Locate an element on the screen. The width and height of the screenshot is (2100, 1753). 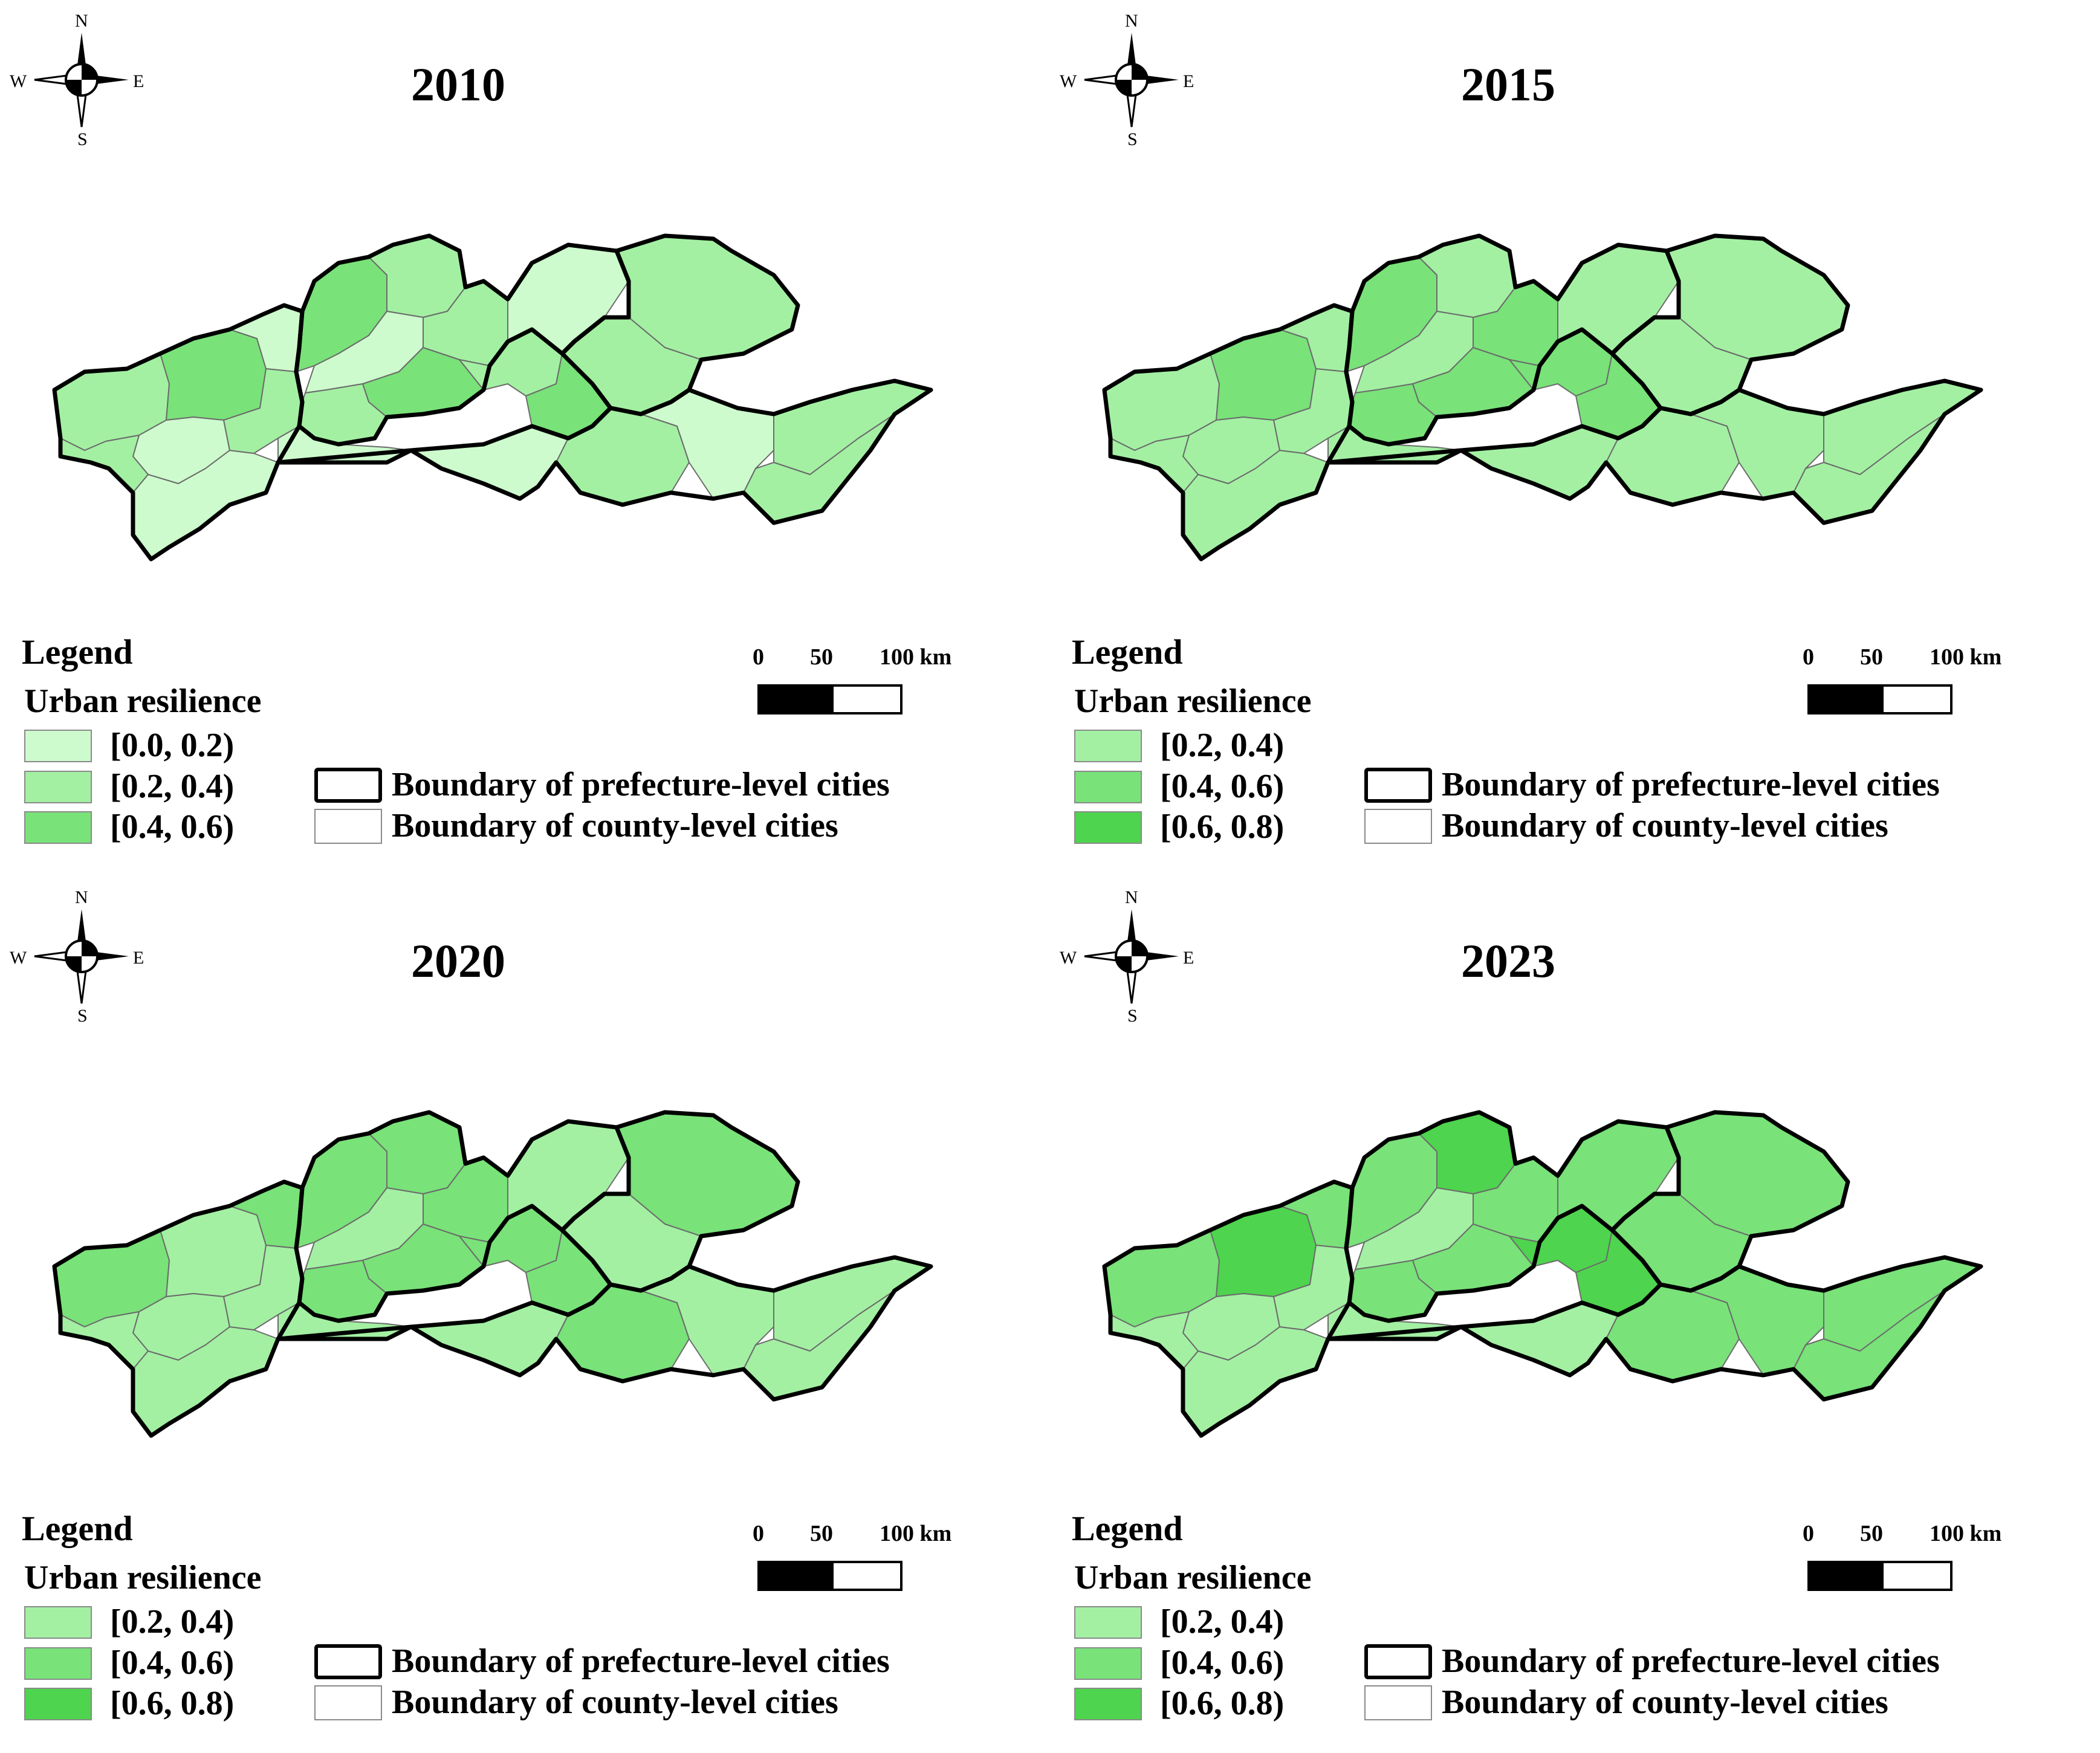
panel-year-title: 2010 is located at coordinates (458, 84).